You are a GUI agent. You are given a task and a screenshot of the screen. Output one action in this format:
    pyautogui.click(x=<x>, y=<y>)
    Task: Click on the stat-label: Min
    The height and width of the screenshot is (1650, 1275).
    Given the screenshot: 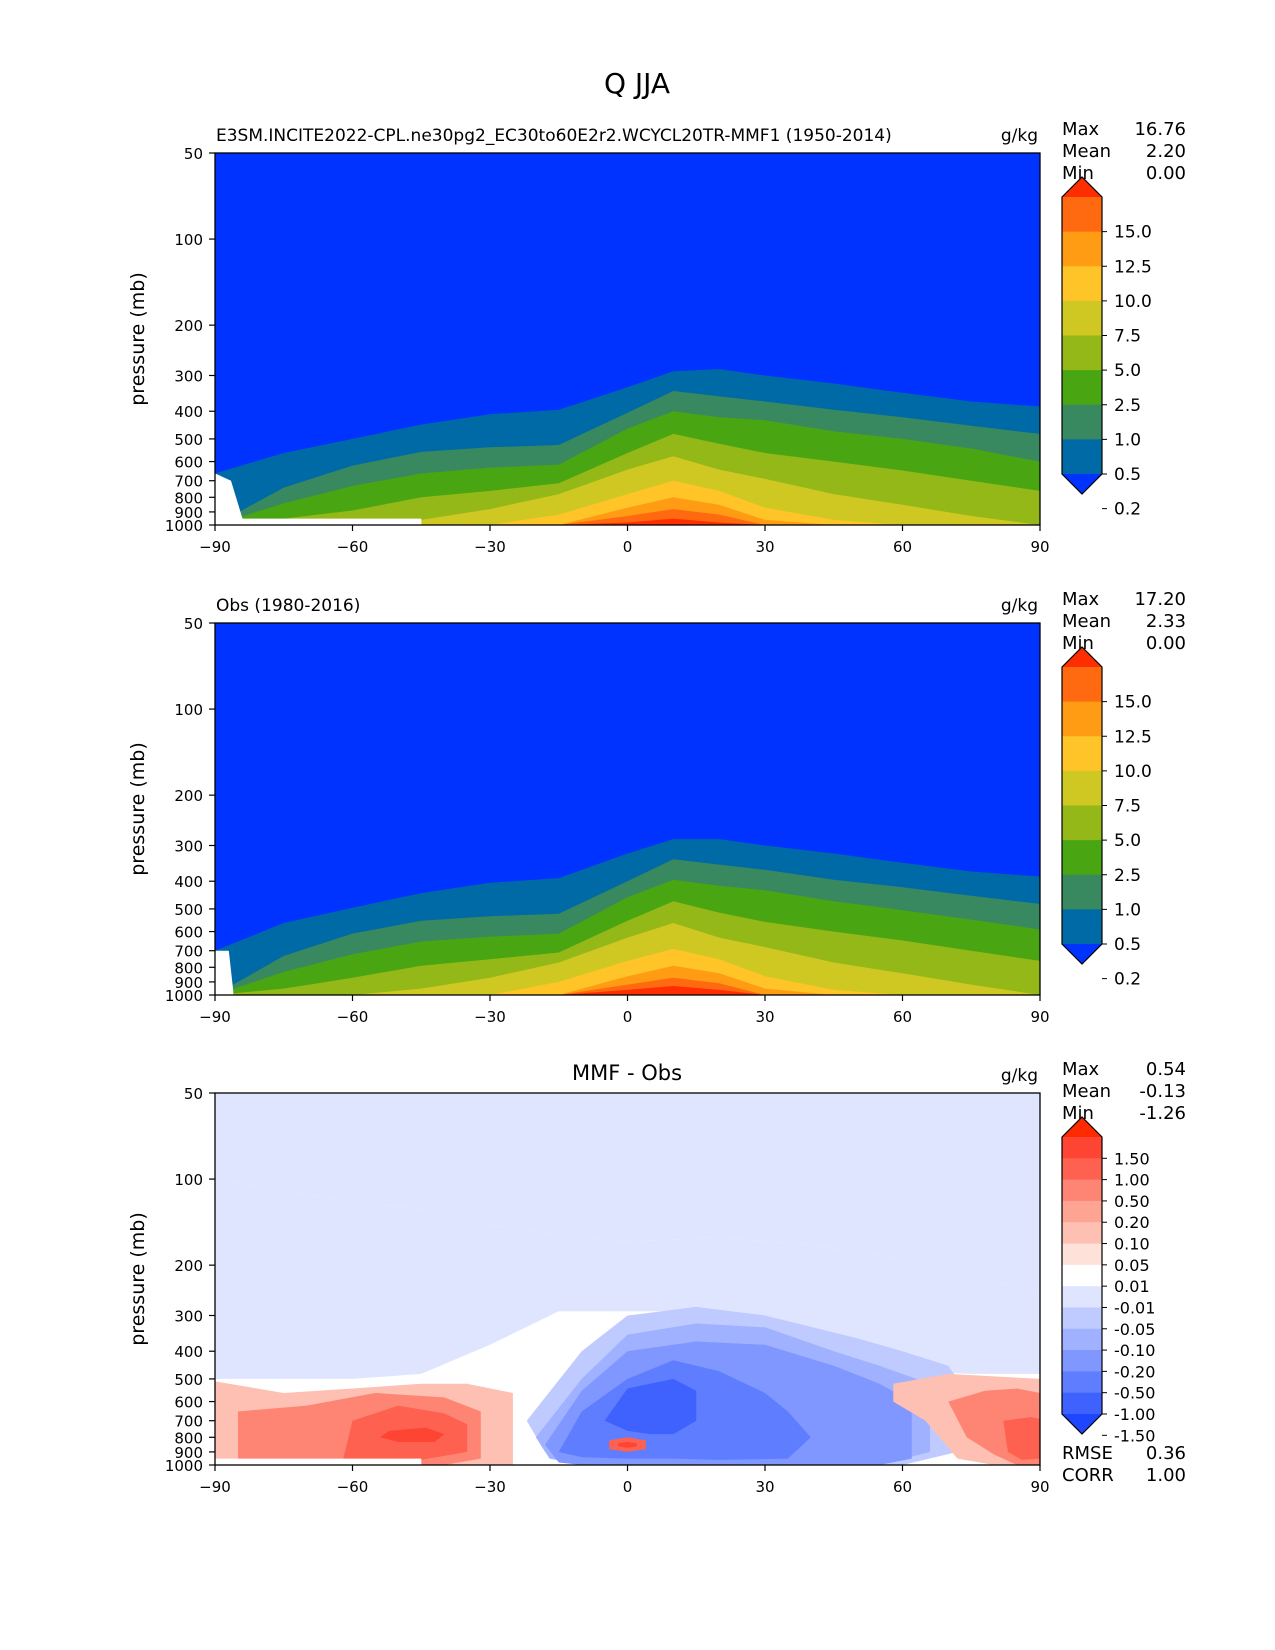 What is the action you would take?
    pyautogui.click(x=1078, y=643)
    